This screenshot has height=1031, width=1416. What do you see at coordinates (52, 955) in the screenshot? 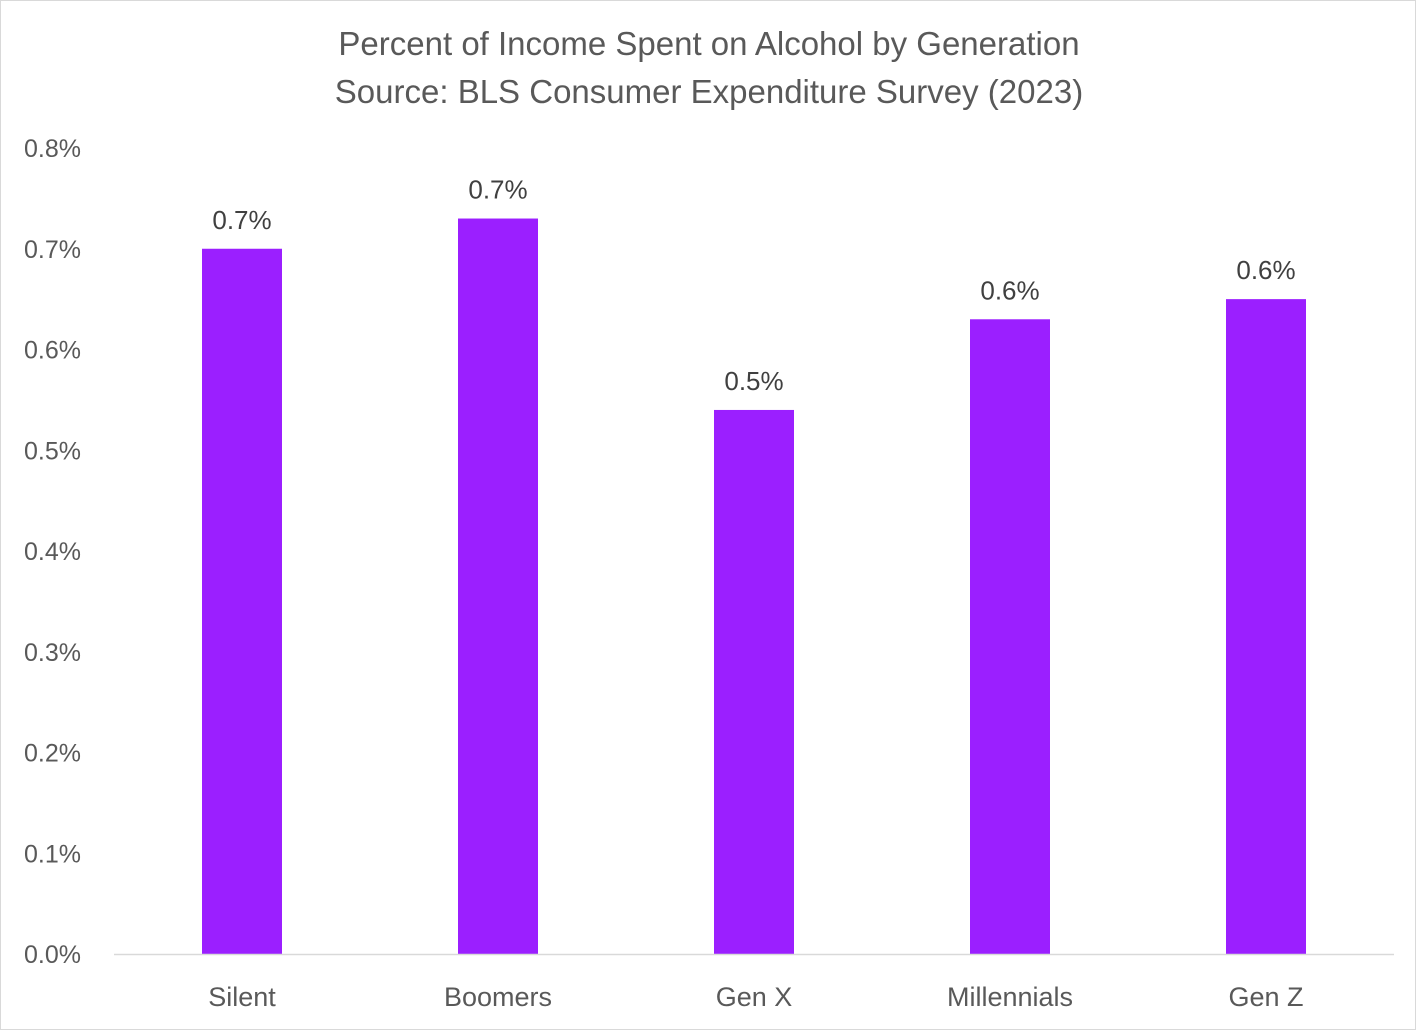
I see `y-tick-label: 0.0%` at bounding box center [52, 955].